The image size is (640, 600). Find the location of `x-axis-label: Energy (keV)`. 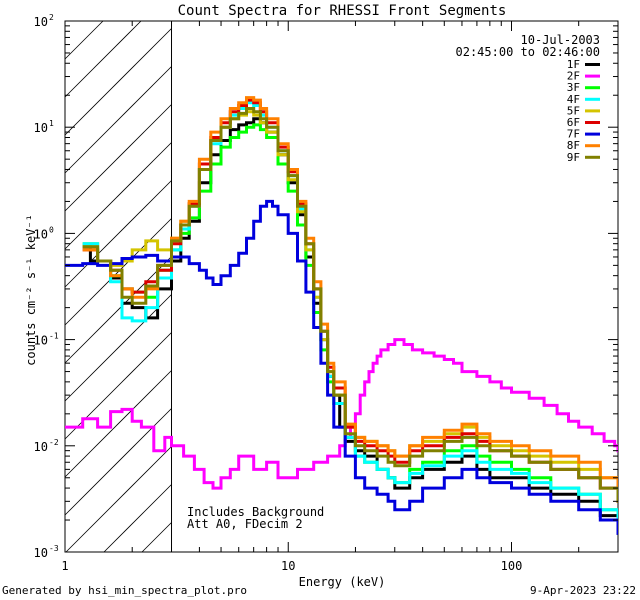

x-axis-label: Energy (keV) is located at coordinates (342, 582).